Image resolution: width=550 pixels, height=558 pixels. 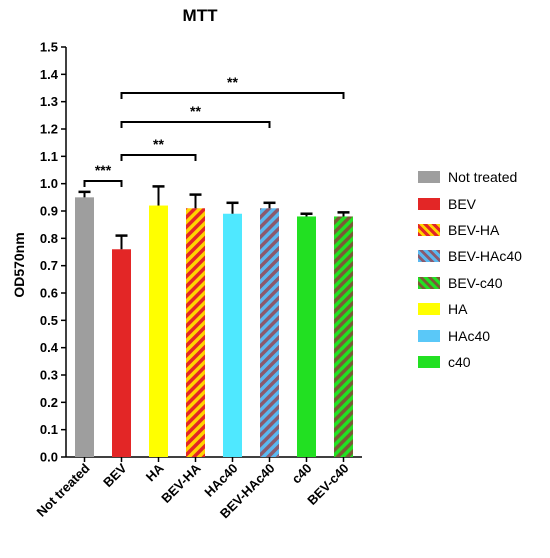 I want to click on chart-title: MTT, so click(x=200, y=15).